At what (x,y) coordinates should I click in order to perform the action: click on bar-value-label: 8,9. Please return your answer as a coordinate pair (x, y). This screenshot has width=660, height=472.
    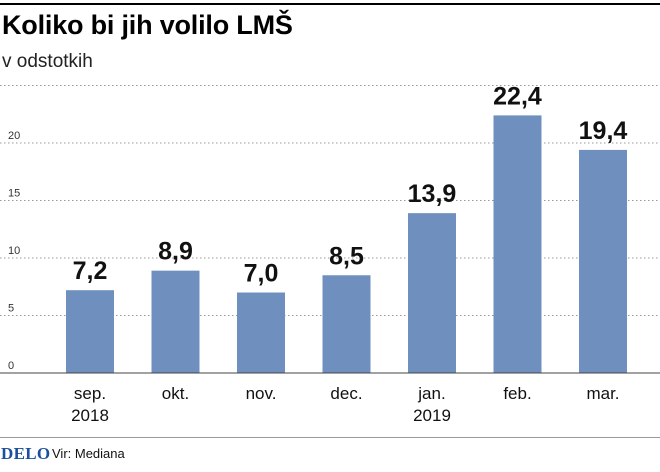
    Looking at the image, I should click on (175, 252).